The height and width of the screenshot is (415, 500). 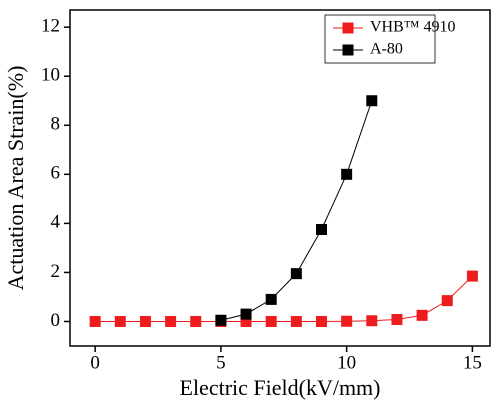 I want to click on x-tick-label: 10, so click(x=346, y=362).